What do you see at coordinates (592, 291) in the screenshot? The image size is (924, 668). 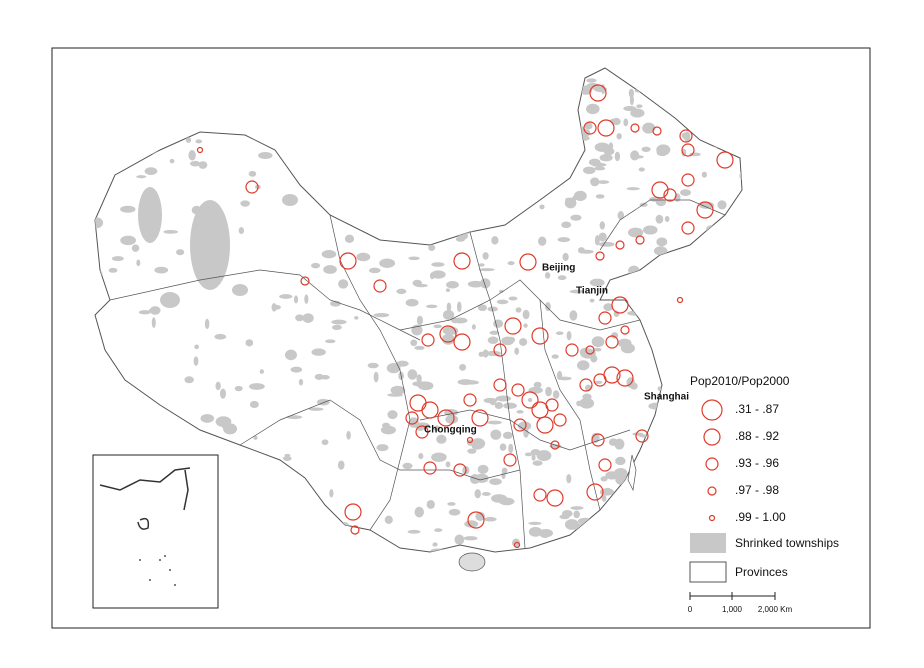 I see `city-label: Tianjin` at bounding box center [592, 291].